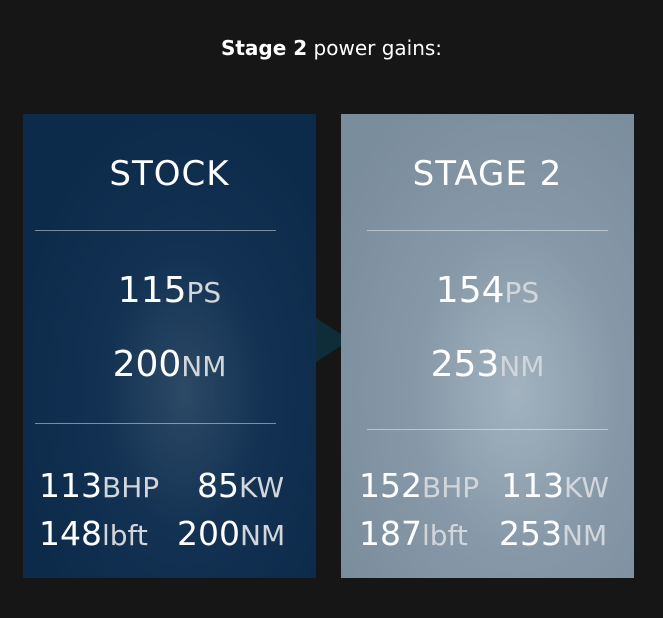  I want to click on nm-value: 200NM, so click(169, 364).